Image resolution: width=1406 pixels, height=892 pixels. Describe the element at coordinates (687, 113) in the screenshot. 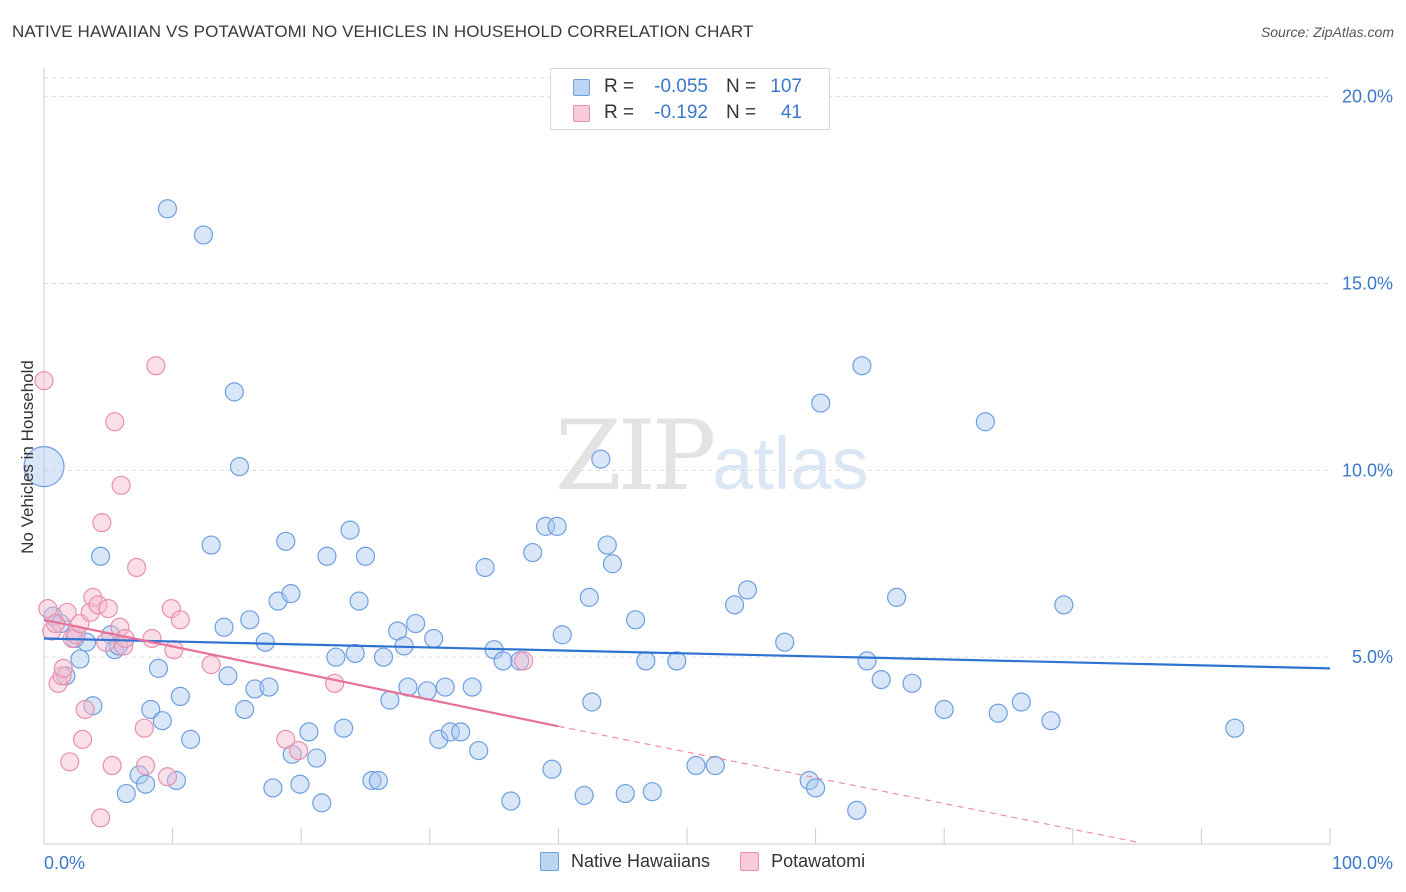

I see `legend-row-potawatomi: R = -0.192 N = 41` at that location.